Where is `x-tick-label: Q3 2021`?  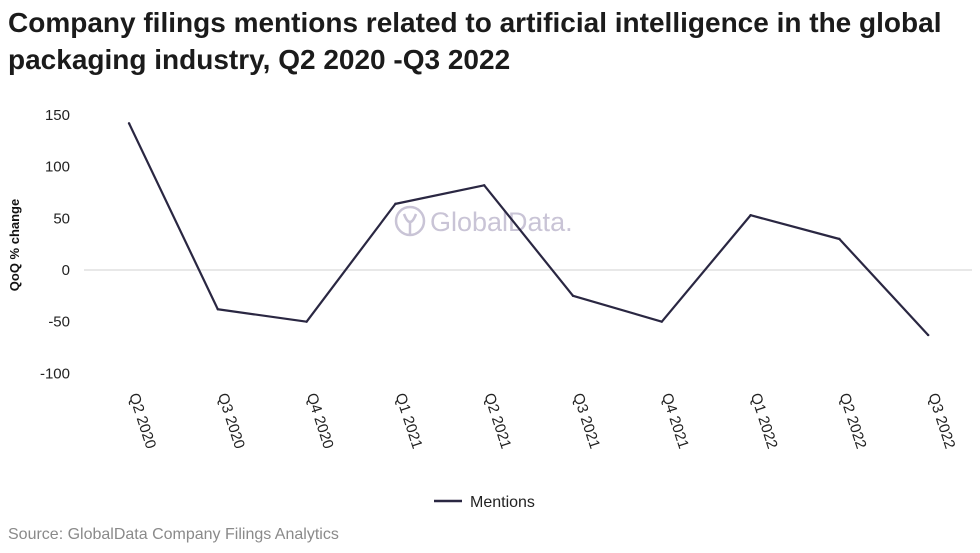 x-tick-label: Q3 2021 is located at coordinates (586, 421).